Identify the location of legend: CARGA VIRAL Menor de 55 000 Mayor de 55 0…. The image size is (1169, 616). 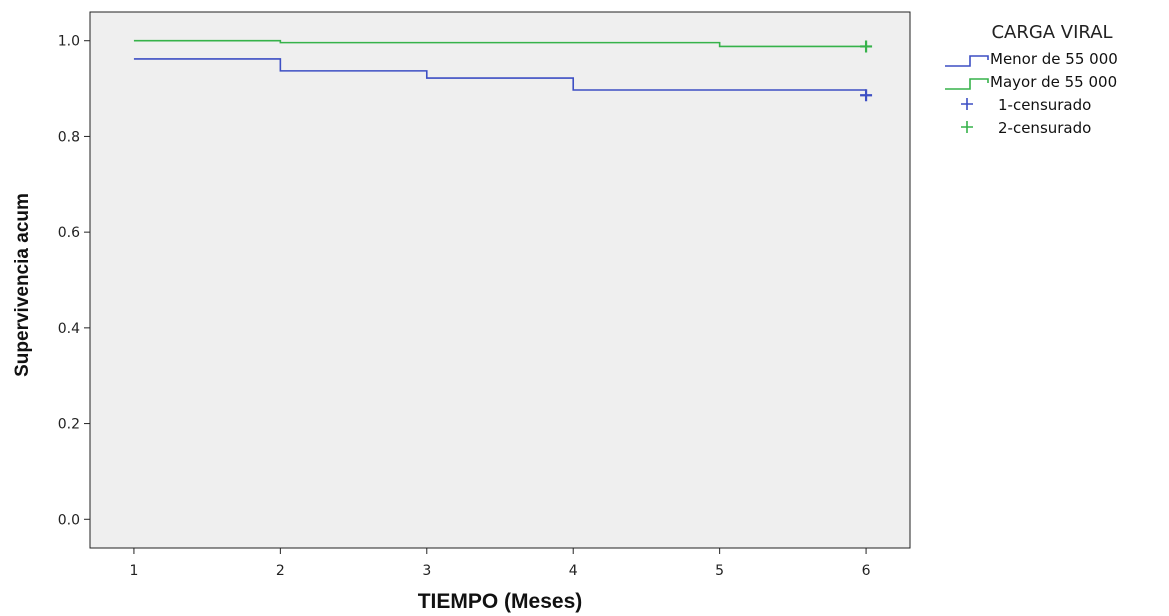
(1031, 79).